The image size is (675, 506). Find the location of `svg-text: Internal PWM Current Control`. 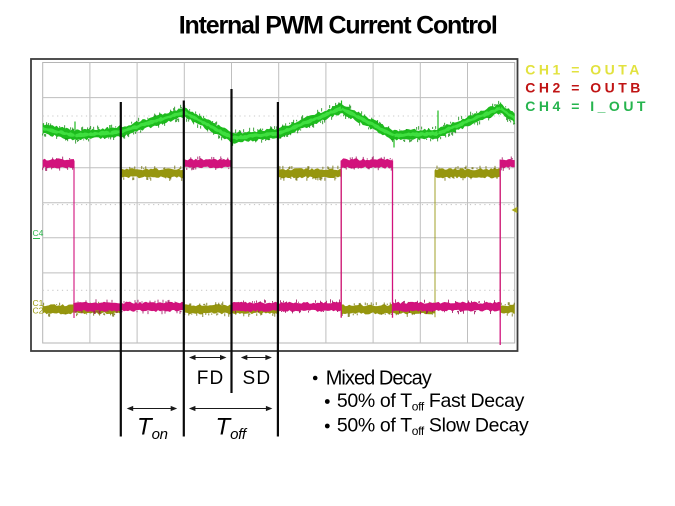

svg-text: Internal PWM Current Control is located at coordinates (338, 26).